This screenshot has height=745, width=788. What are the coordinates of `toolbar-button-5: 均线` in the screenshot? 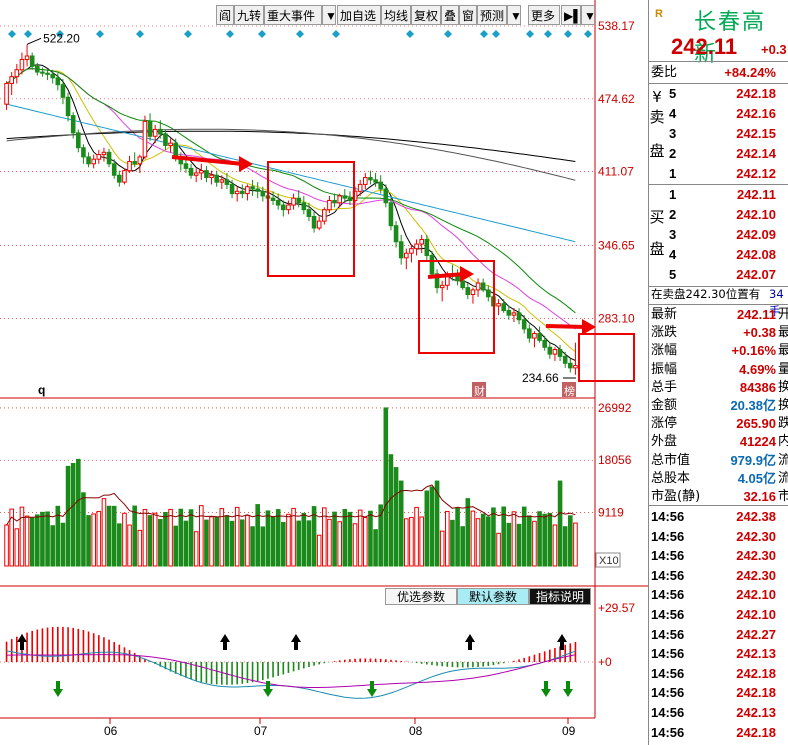 It's located at (396, 15).